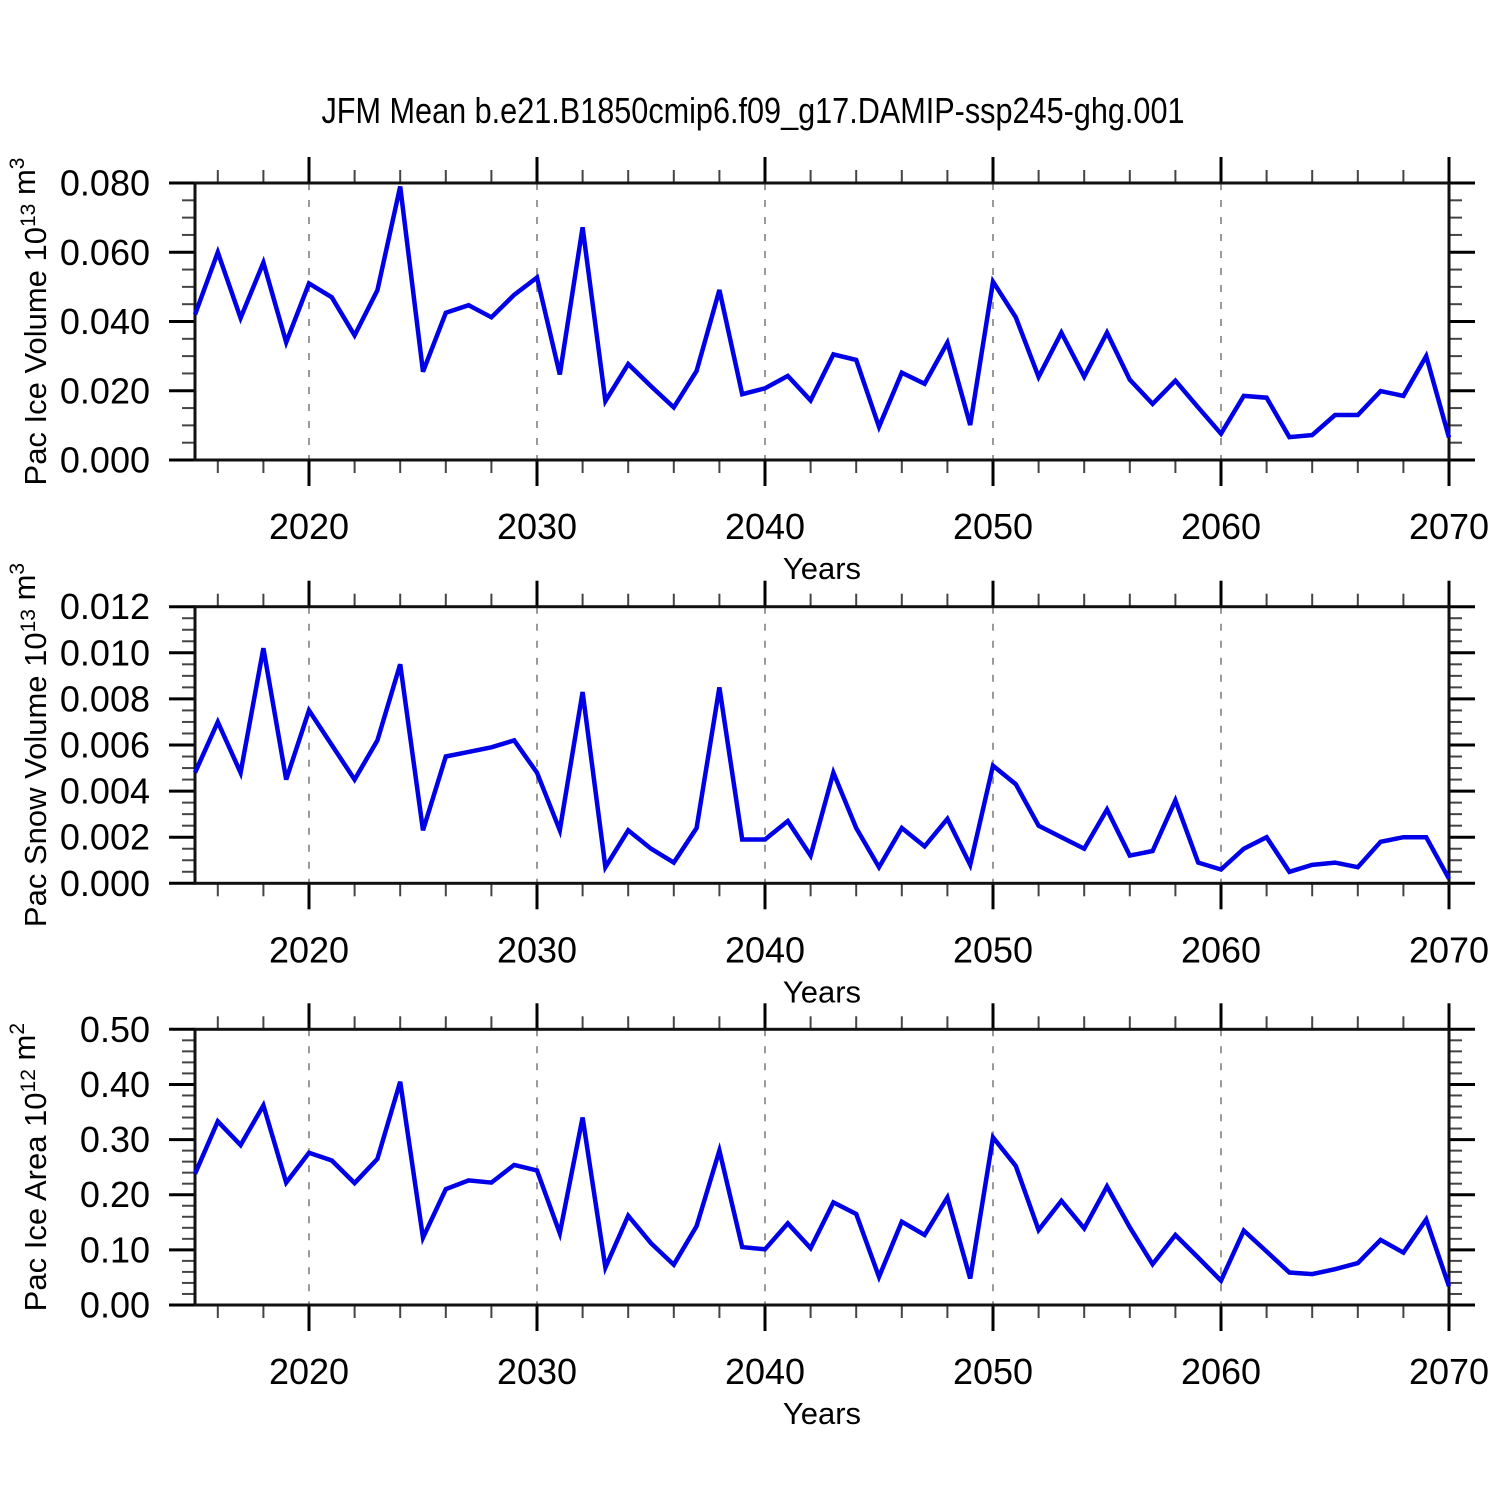 The width and height of the screenshot is (1500, 1505). Describe the element at coordinates (105, 698) in the screenshot. I see `y-tick-label: 0.008` at that location.